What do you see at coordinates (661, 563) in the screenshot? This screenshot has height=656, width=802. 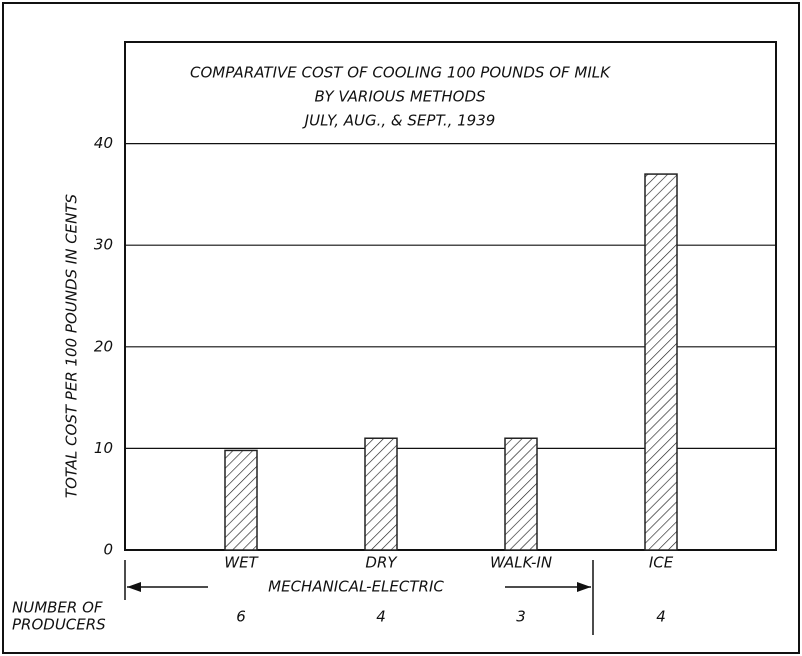 I see `x-tick-label: ICE` at bounding box center [661, 563].